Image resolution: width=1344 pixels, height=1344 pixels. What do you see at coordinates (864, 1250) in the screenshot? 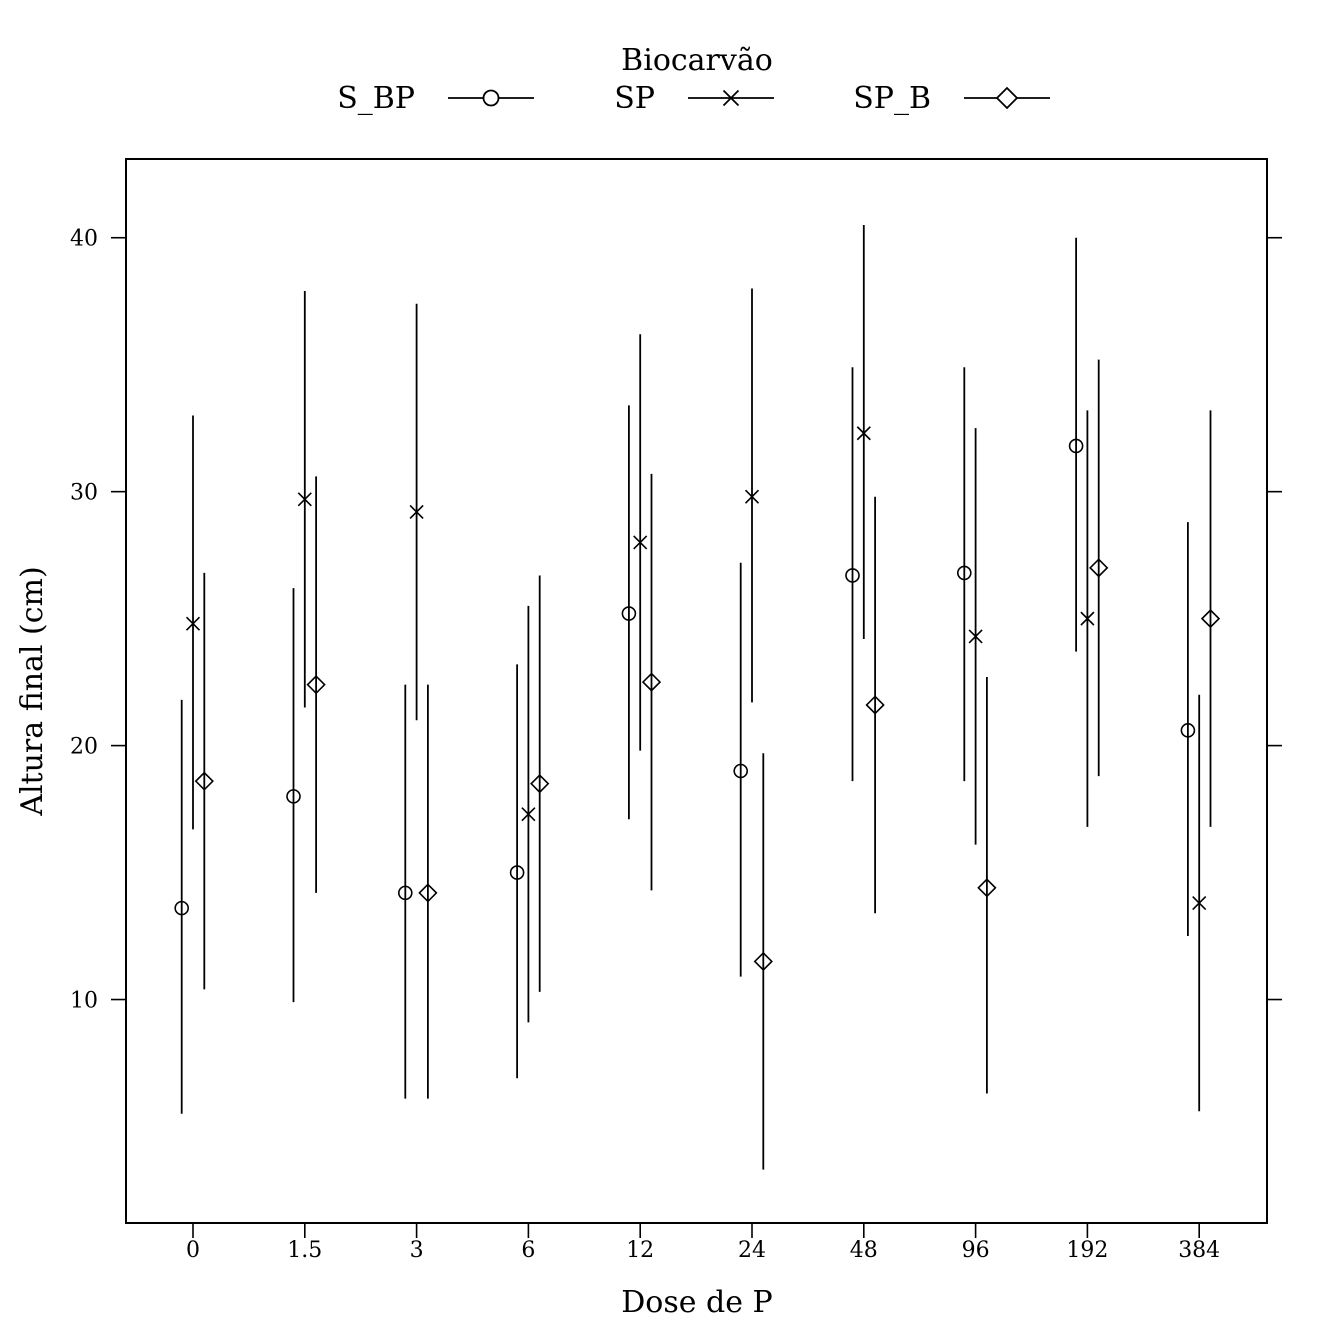
I see `x-tick-label: 48` at bounding box center [864, 1250].